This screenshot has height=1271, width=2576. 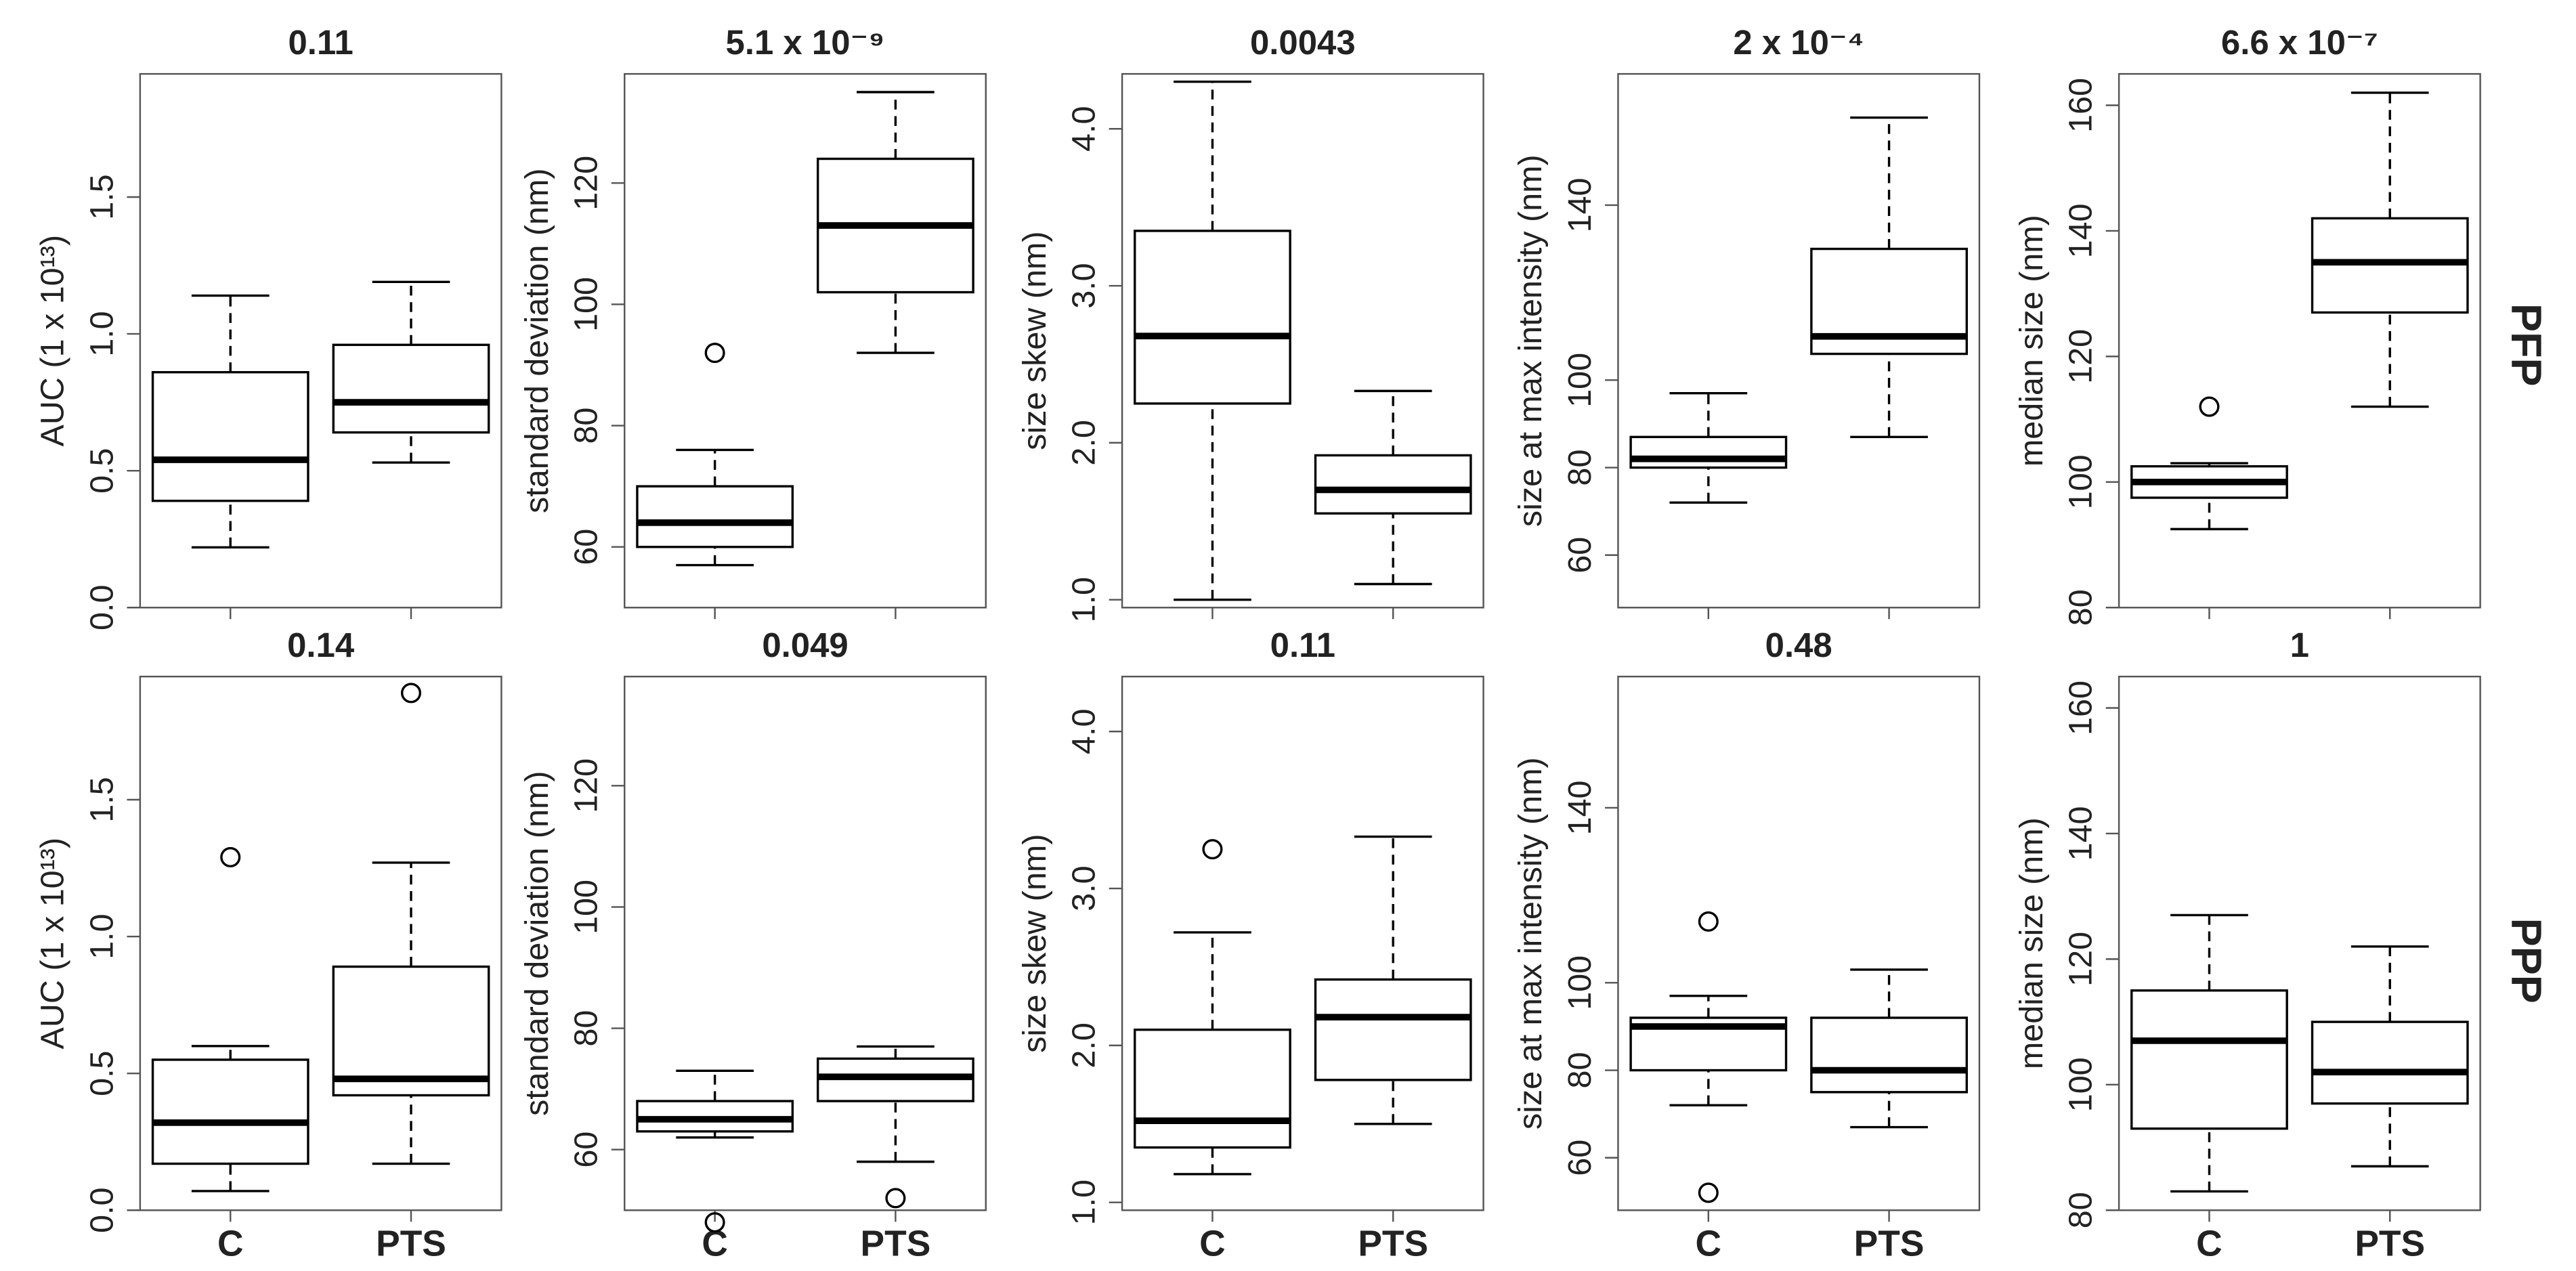 What do you see at coordinates (805, 645) in the screenshot?
I see `panel-title: 0.049` at bounding box center [805, 645].